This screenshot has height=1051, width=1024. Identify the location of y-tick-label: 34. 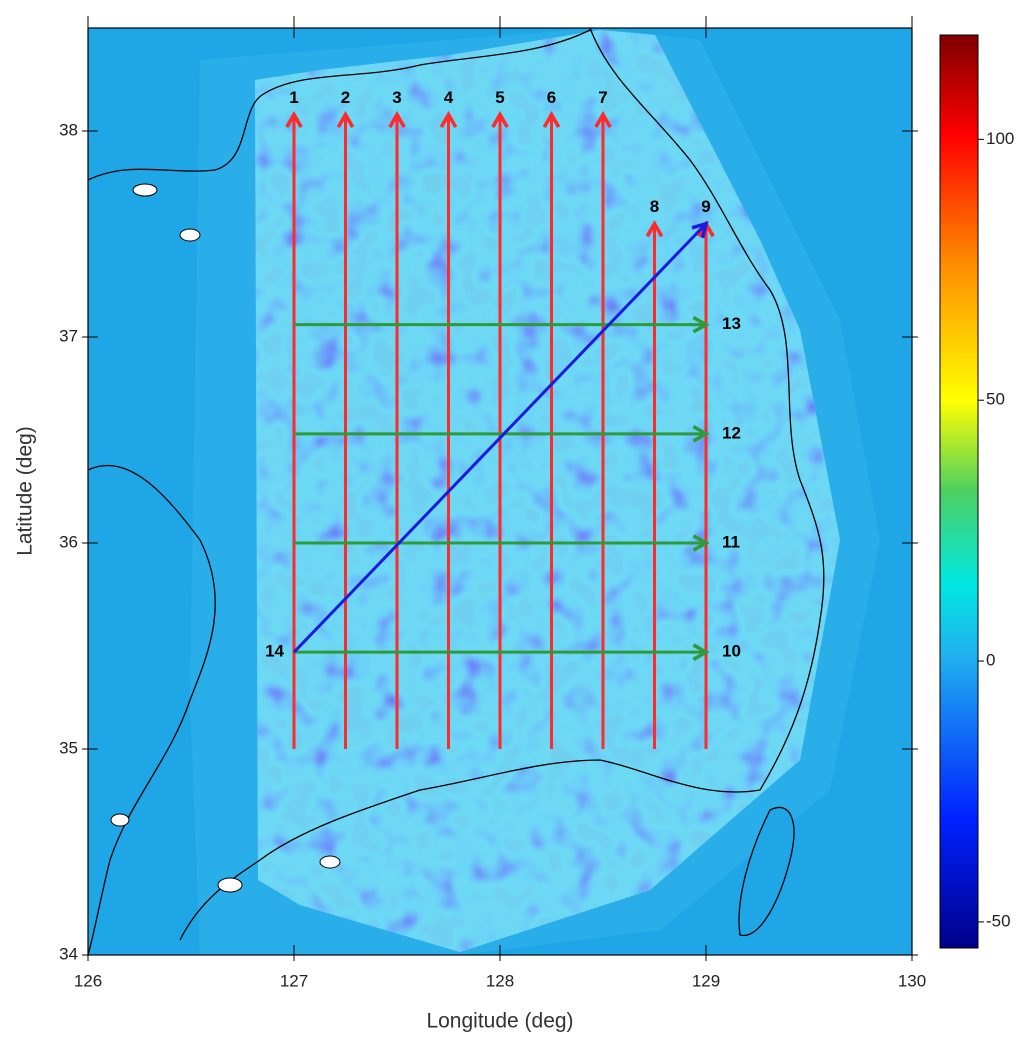
(68, 953).